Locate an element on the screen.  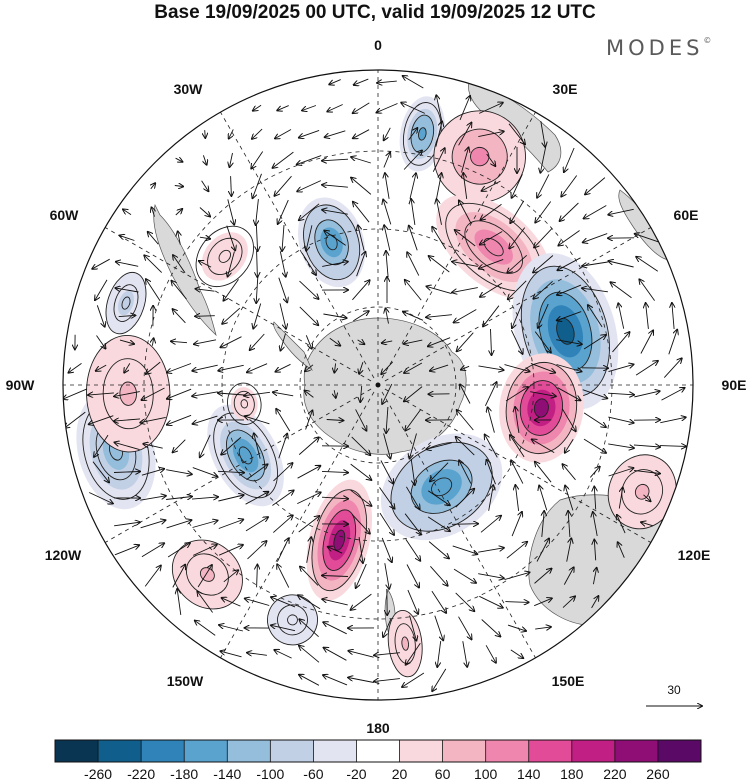
latitude-circle is located at coordinates (378, 385).